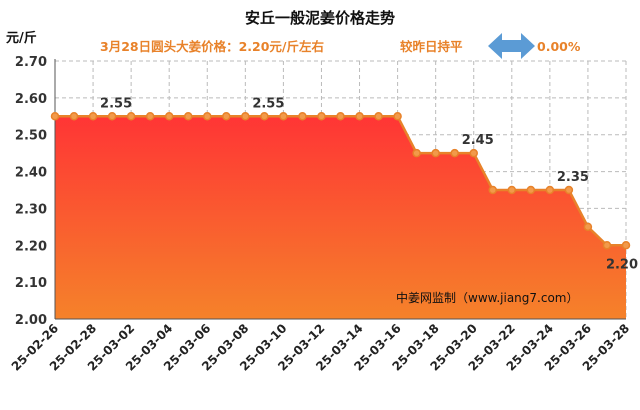 This screenshot has height=410, width=640. Describe the element at coordinates (31, 246) in the screenshot. I see `y-tick-label: 2.20` at that location.